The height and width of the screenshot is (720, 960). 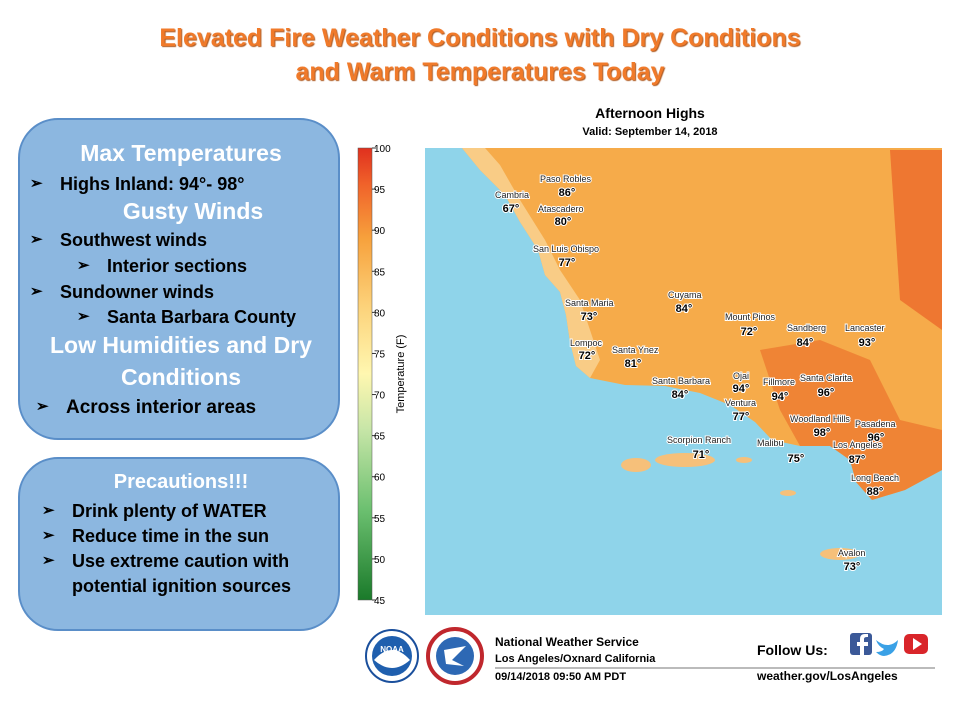 I want to click on city-name: Woodland Hills, so click(x=820, y=419).